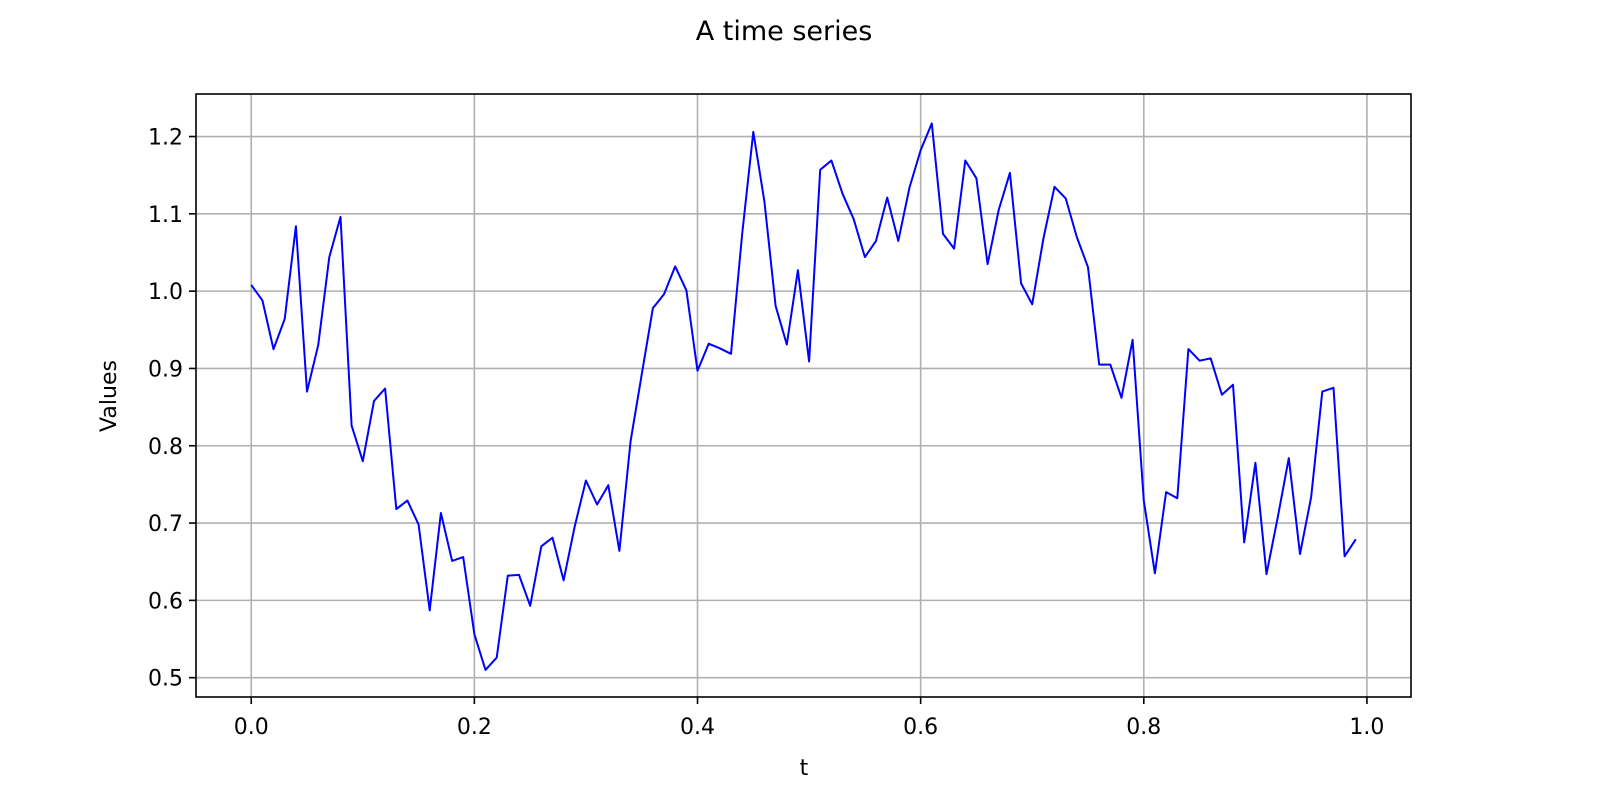 The height and width of the screenshot is (800, 1600). I want to click on x-tick-label: 0.8, so click(1143, 727).